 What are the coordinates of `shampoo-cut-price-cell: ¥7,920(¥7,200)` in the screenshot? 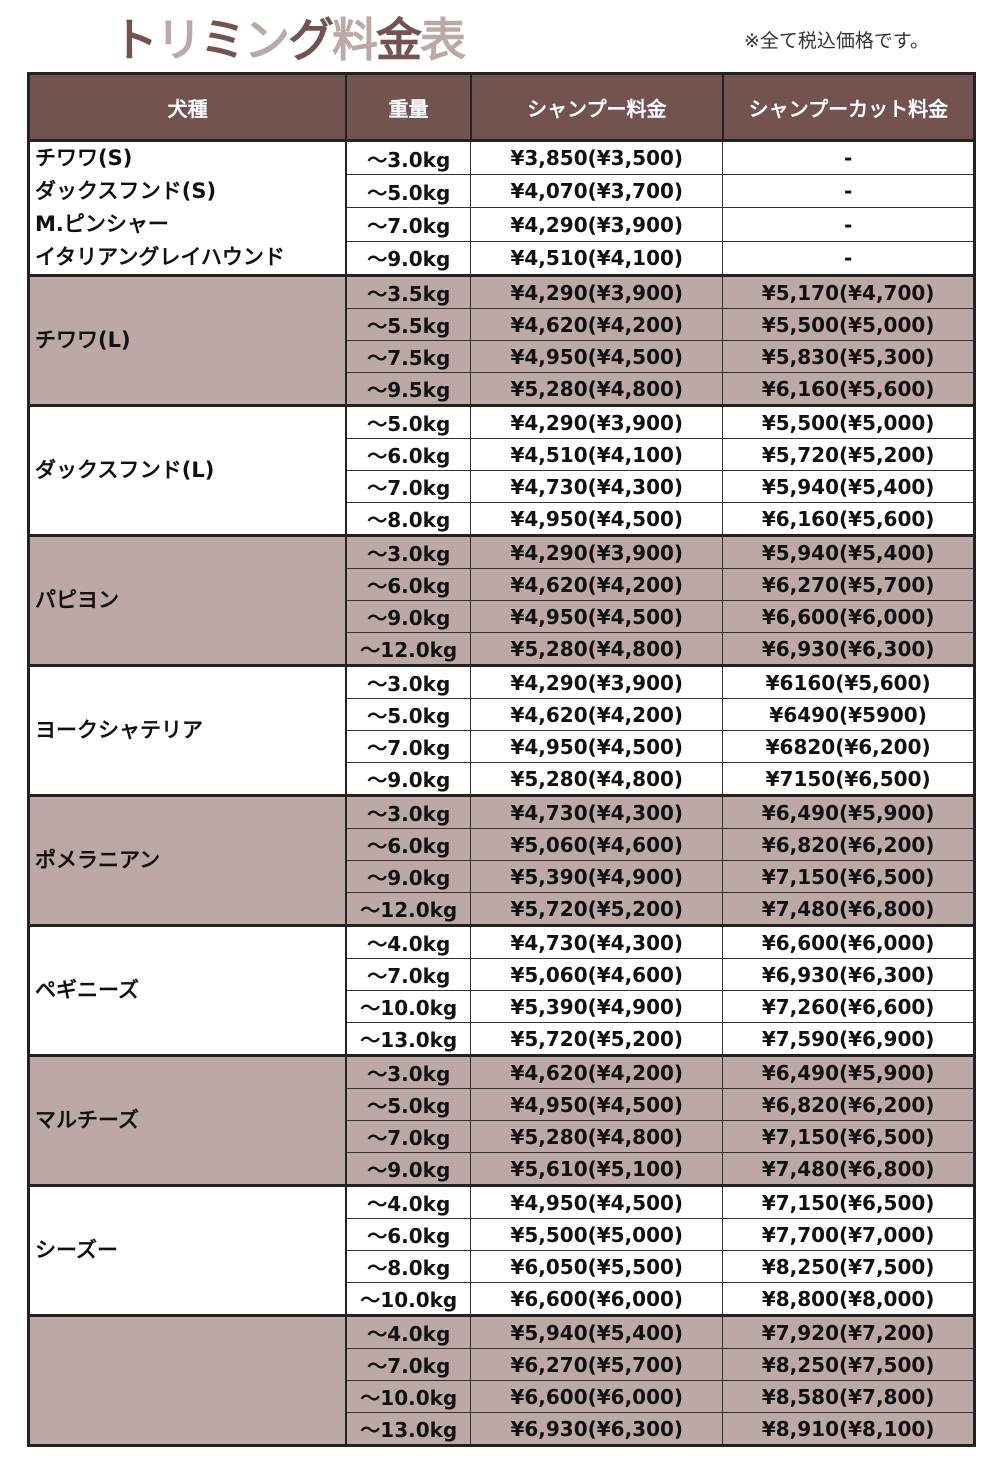 It's located at (848, 1331).